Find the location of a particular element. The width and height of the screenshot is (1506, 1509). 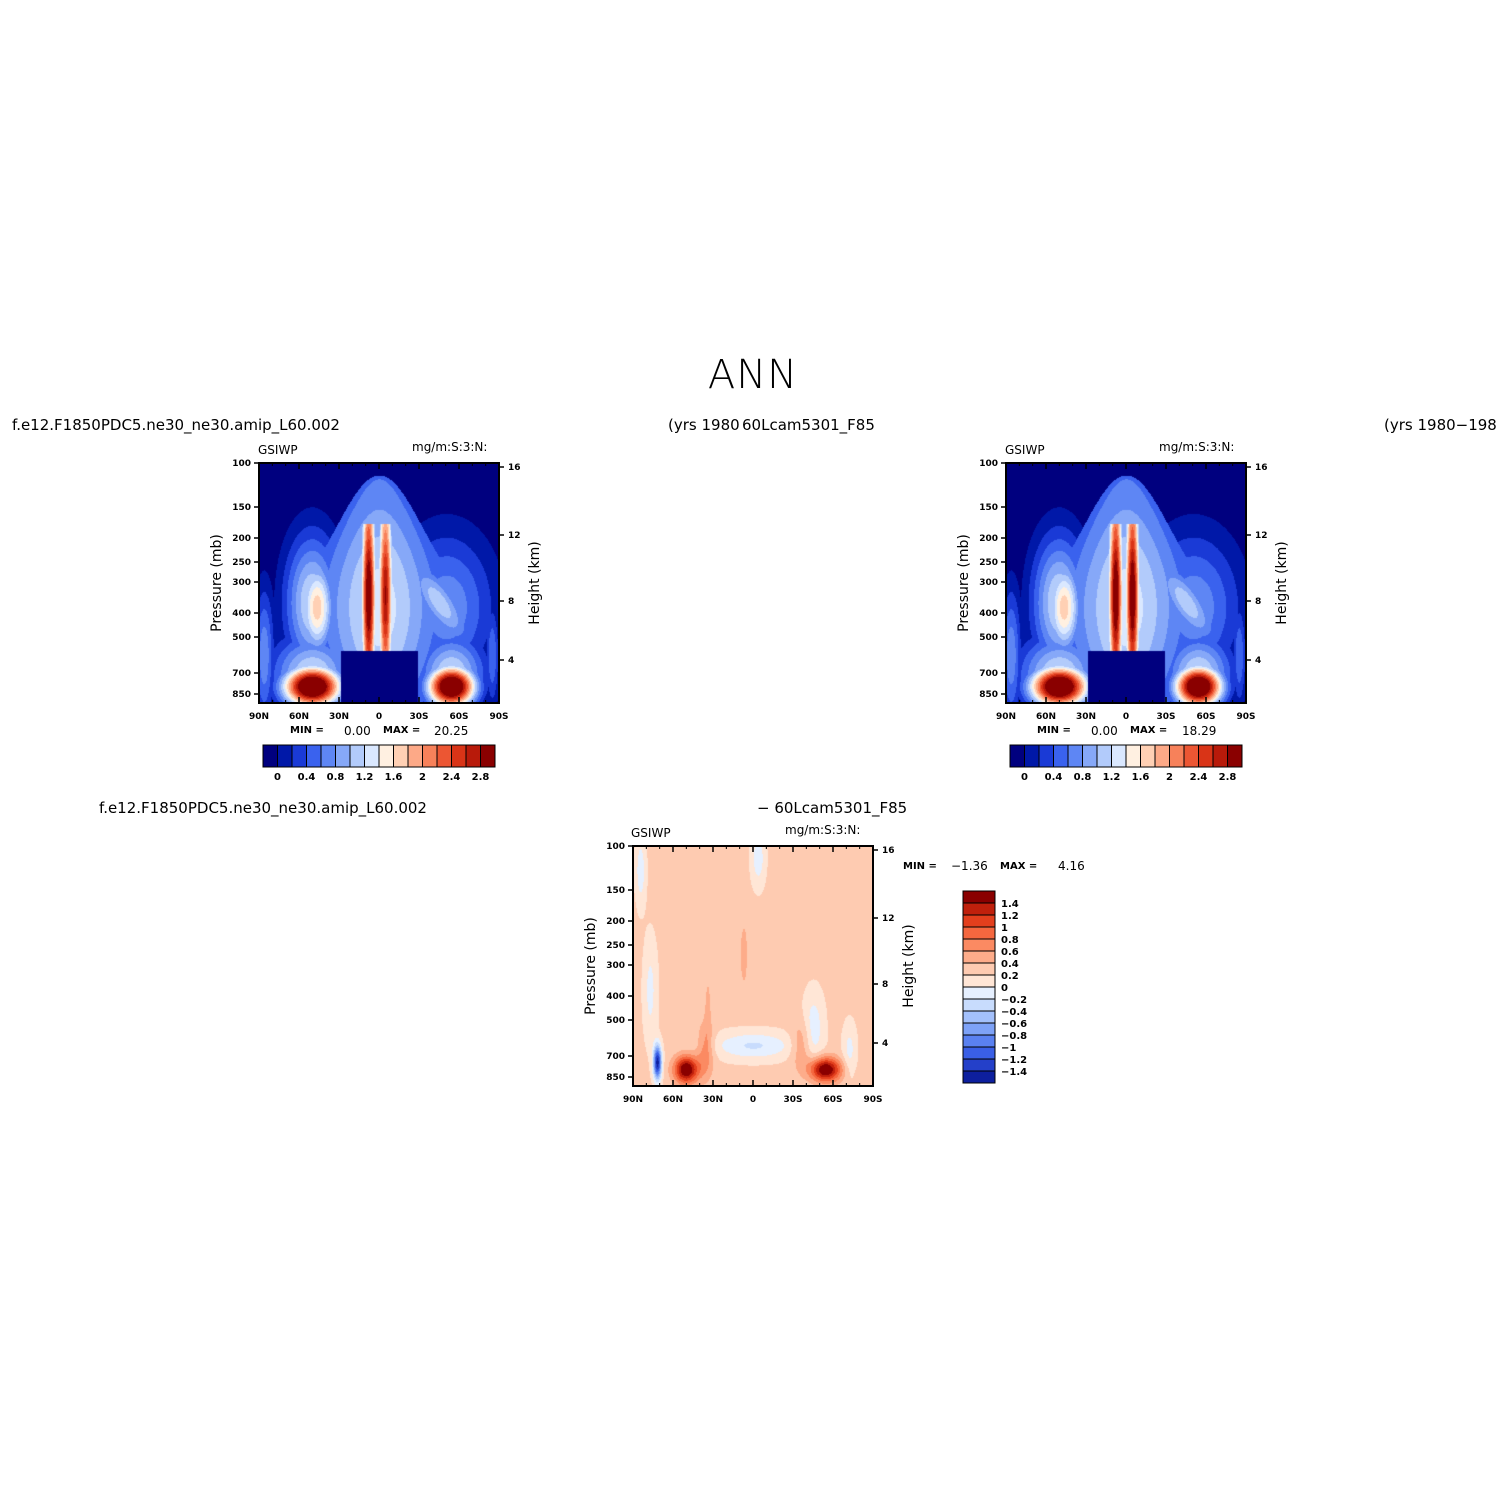

colorbar-tick-label: −1 is located at coordinates (1008, 1048).